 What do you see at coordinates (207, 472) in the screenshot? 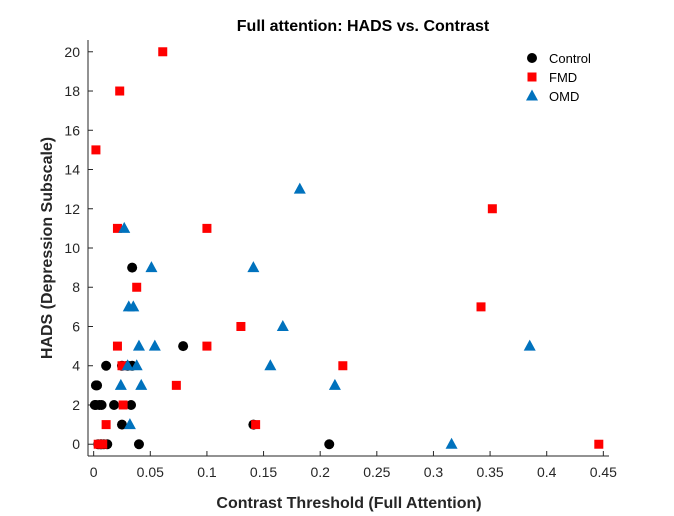
I see `x-tick-label: 0.1` at bounding box center [207, 472].